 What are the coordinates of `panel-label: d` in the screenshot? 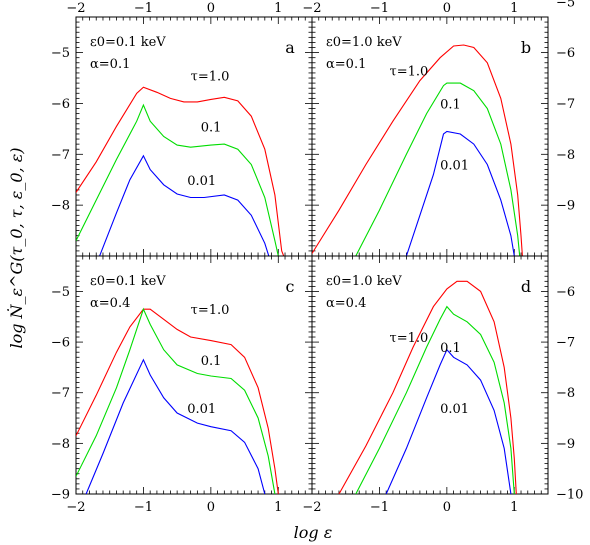 It's located at (526, 286).